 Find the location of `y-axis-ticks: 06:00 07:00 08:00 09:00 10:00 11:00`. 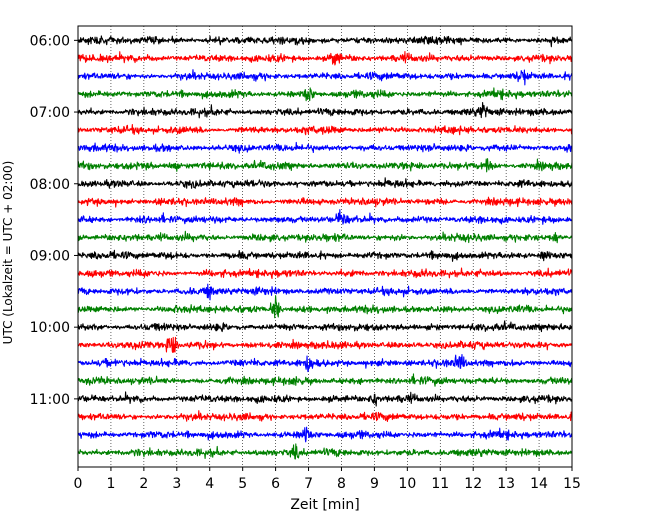

y-axis-ticks: 06:00 07:00 08:00 09:00 10:00 11:00 is located at coordinates (54, 220).